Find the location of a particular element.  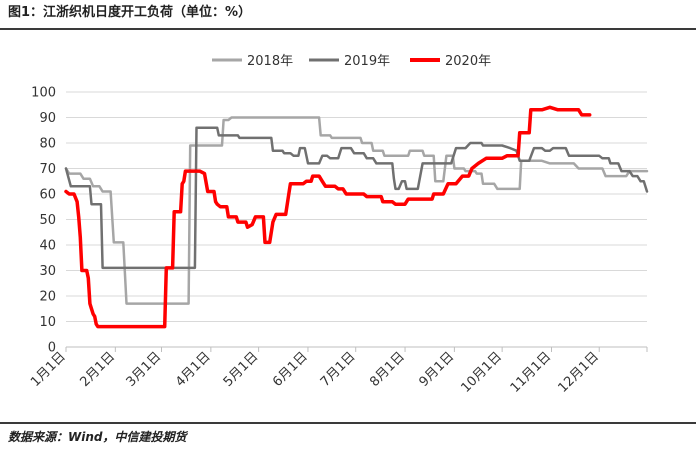

x-tick-label: 4月1日 is located at coordinates (193, 369).